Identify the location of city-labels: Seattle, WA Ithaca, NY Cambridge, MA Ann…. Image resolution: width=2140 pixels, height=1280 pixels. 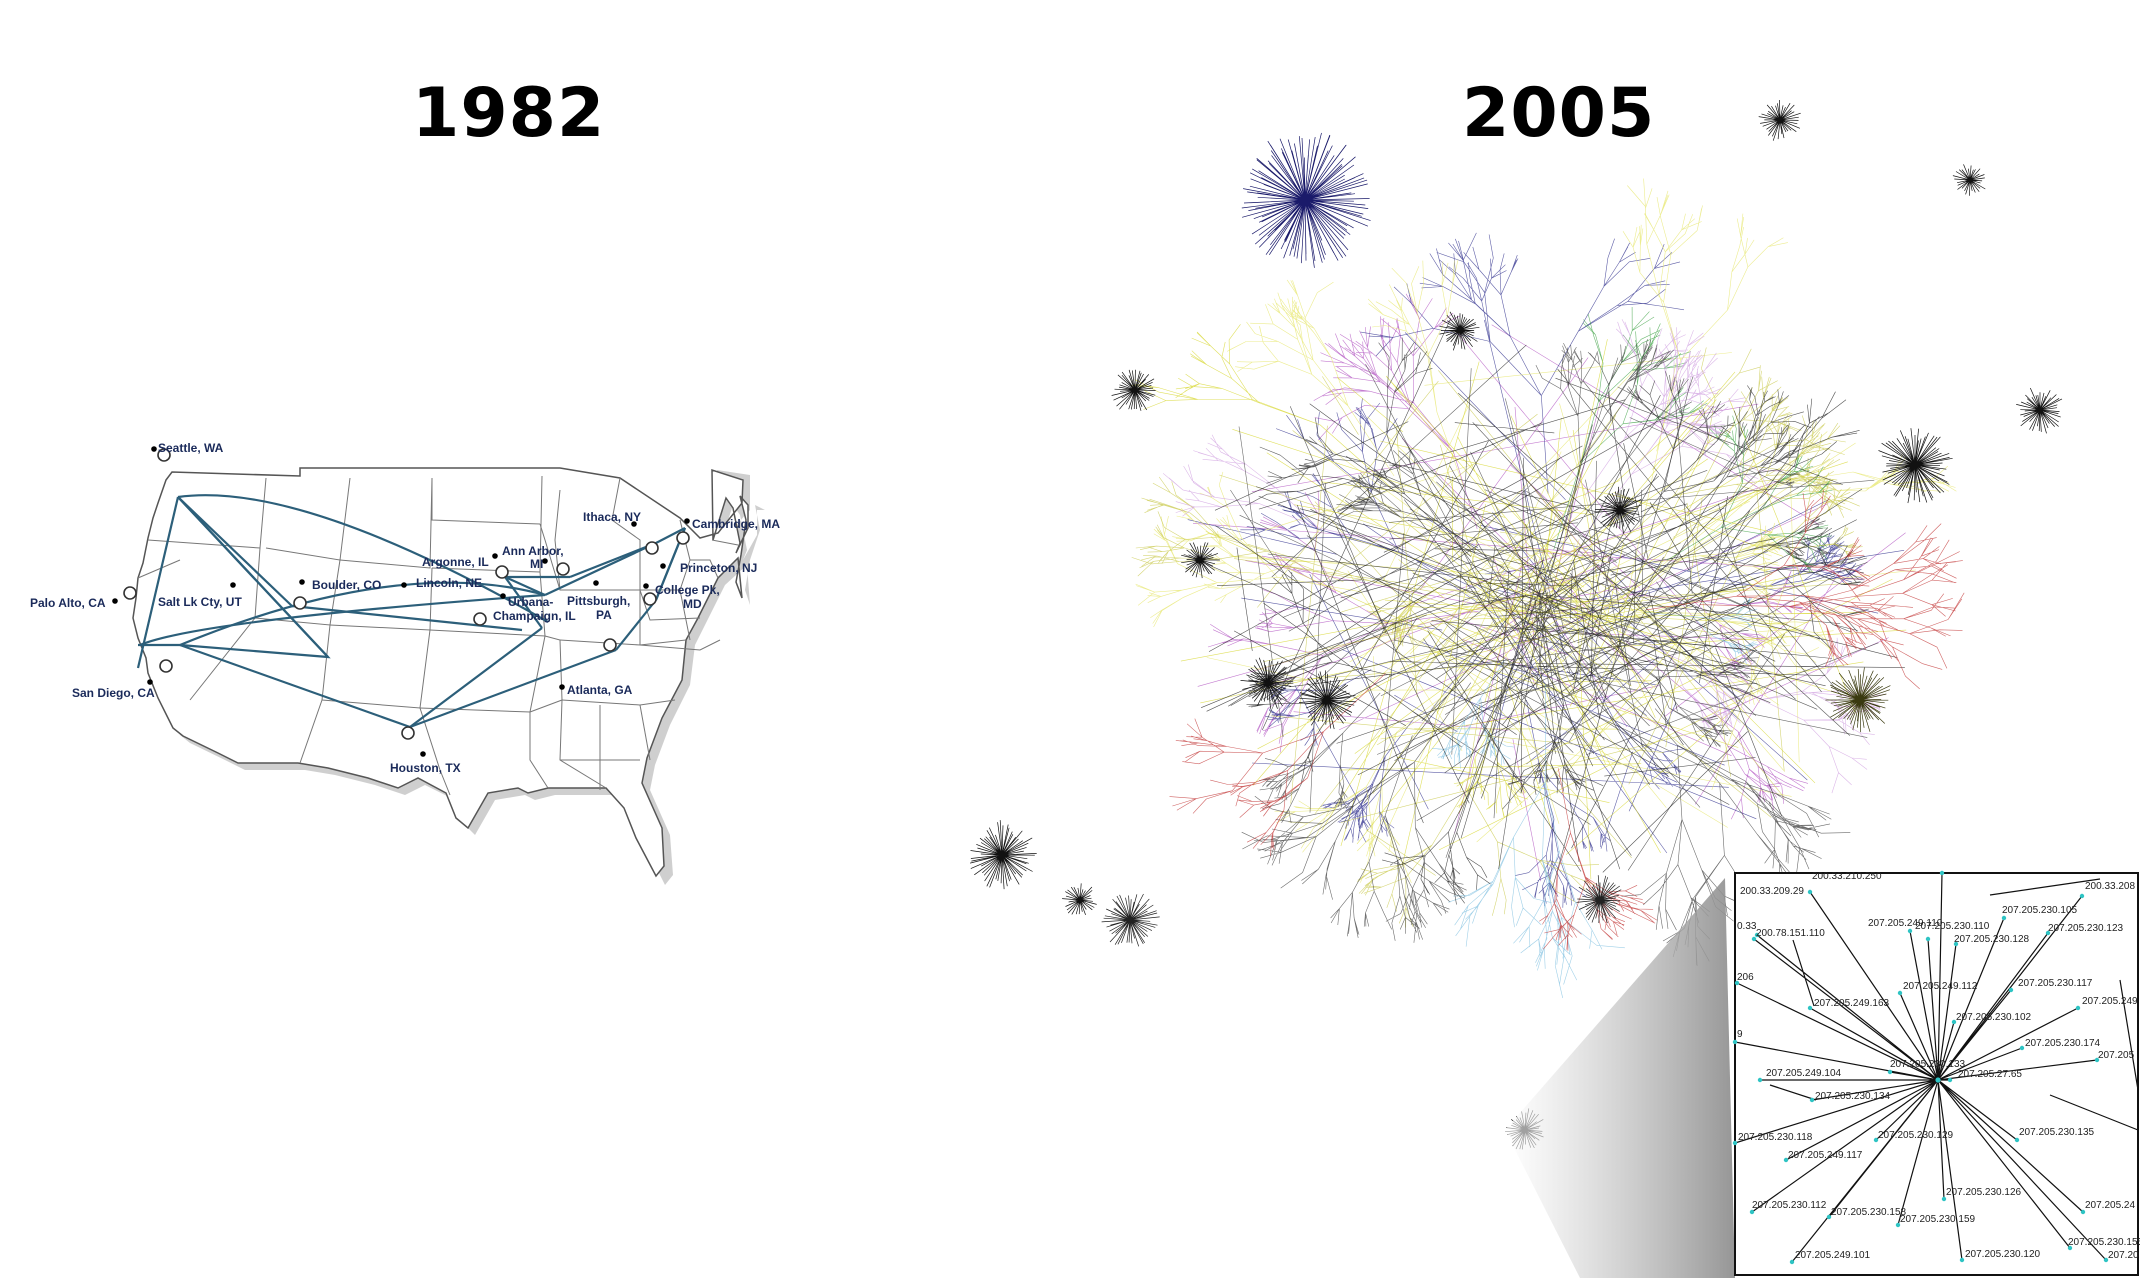
(405, 608).